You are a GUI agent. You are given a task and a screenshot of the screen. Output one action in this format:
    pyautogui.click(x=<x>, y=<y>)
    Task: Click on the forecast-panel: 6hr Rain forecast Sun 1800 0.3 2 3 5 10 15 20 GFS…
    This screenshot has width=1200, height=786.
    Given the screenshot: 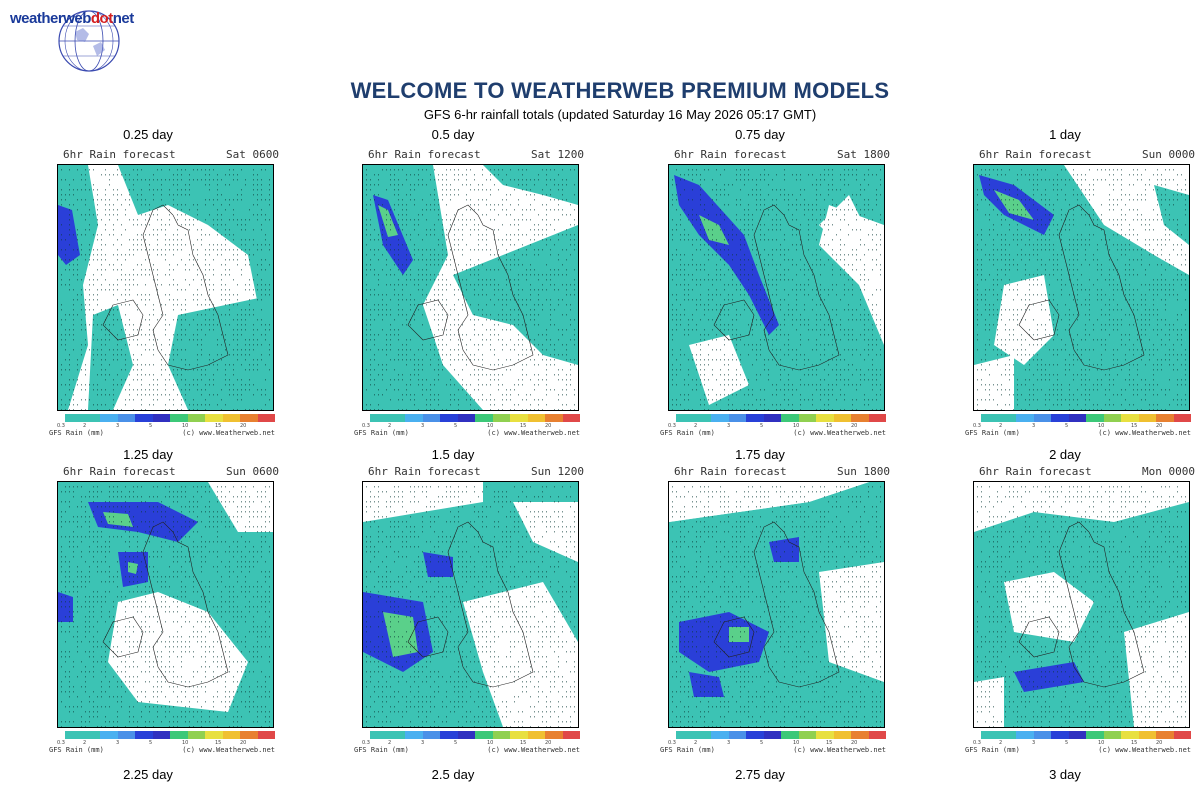 What is the action you would take?
    pyautogui.click(x=779, y=613)
    